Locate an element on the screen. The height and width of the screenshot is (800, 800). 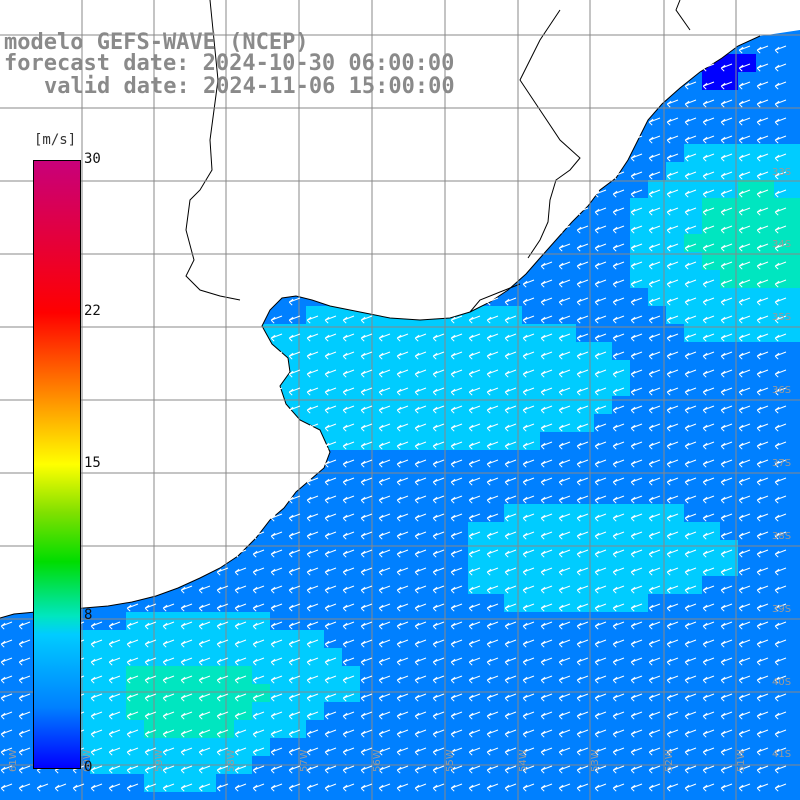
latitude-label: 33S is located at coordinates (781, 172).